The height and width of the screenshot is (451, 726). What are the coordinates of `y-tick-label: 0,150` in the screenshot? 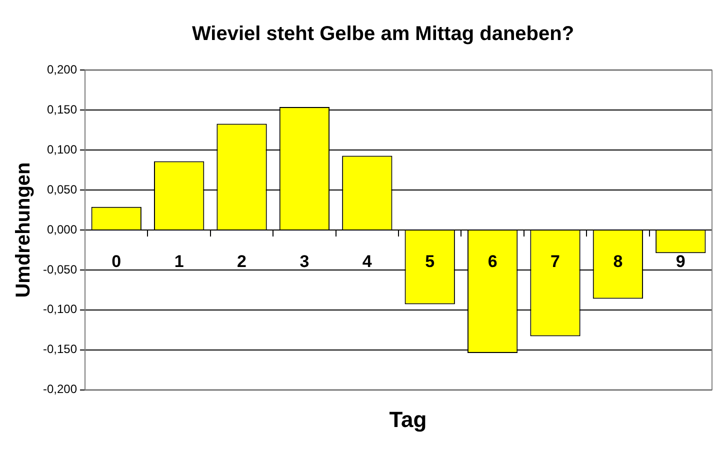 It's located at (62, 109).